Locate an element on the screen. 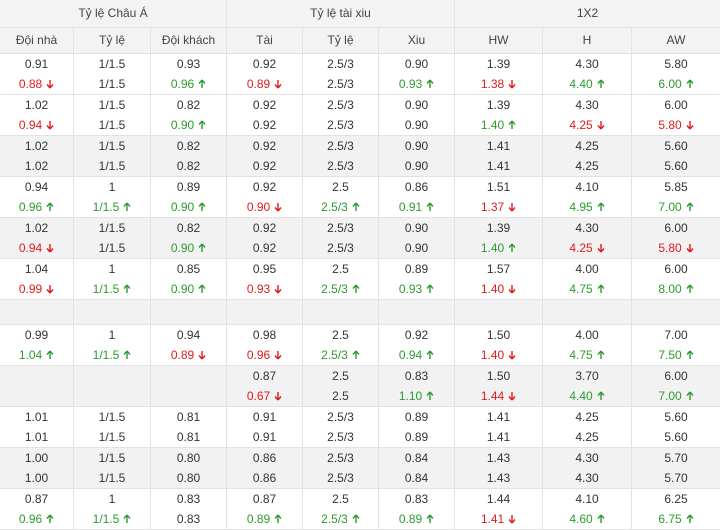 The height and width of the screenshot is (530, 720). odds-line: 3.70 is located at coordinates (587, 376).